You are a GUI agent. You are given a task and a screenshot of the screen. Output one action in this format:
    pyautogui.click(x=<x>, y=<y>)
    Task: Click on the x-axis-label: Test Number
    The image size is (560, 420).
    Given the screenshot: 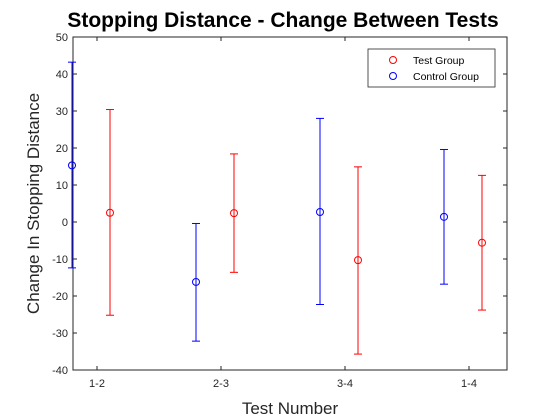 What is the action you would take?
    pyautogui.click(x=290, y=408)
    